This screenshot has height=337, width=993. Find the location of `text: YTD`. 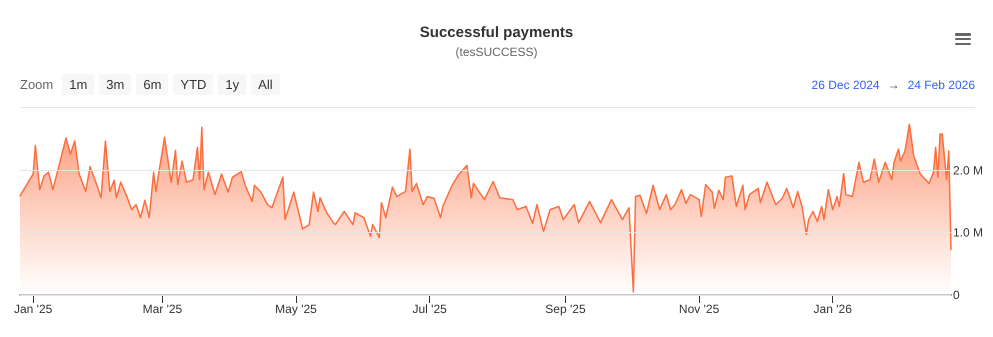

text: YTD is located at coordinates (193, 84).